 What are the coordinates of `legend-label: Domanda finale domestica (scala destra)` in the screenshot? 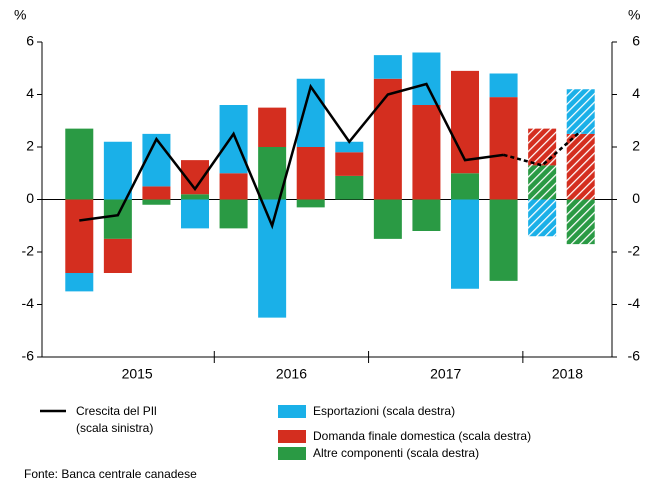 It's located at (422, 436).